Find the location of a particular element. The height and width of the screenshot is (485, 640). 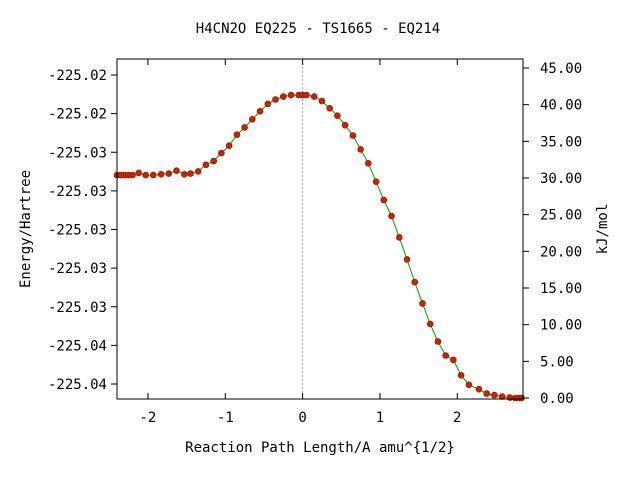

x-tick-label: 2 is located at coordinates (457, 418).